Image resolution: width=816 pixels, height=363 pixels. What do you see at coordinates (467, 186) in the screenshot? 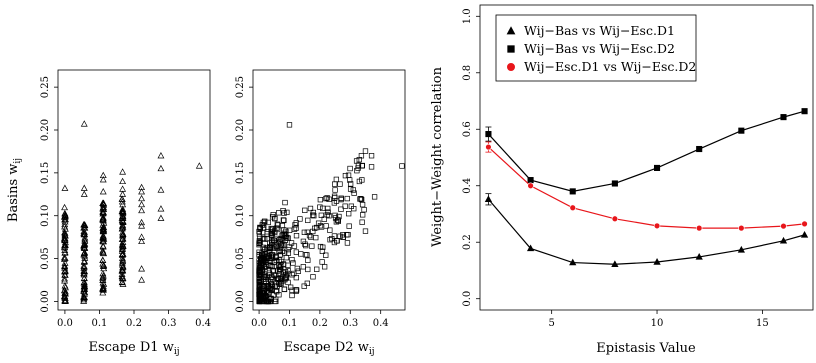
I see `y-tick-label: 0.4` at bounding box center [467, 186].